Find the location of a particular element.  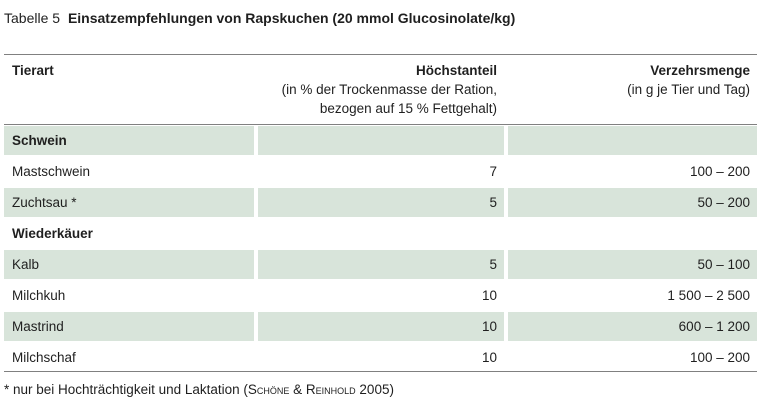

table-row: Kalb 5 50 – 100 is located at coordinates (380, 264).